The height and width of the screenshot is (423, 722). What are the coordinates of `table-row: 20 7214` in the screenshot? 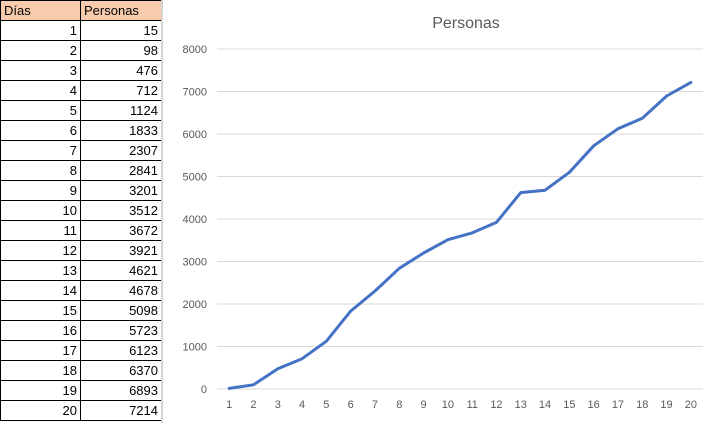 It's located at (81, 410).